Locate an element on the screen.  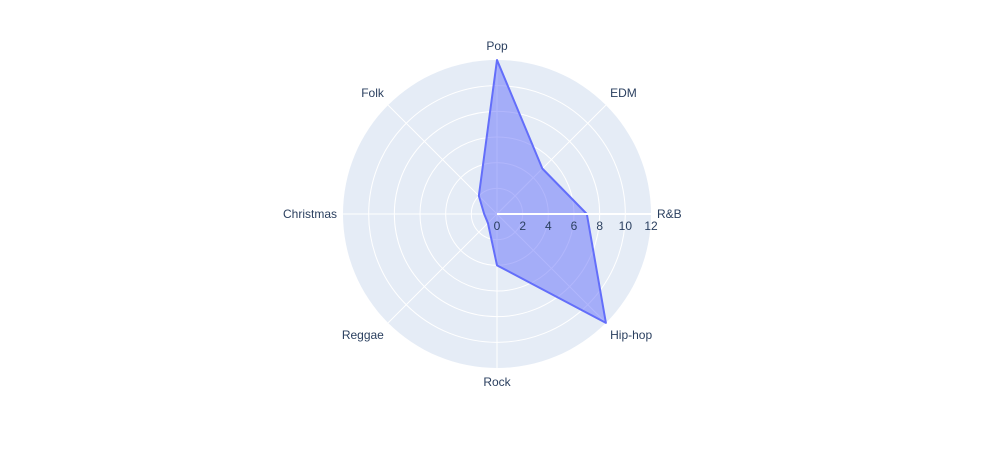
series-layer is located at coordinates (542, 191).